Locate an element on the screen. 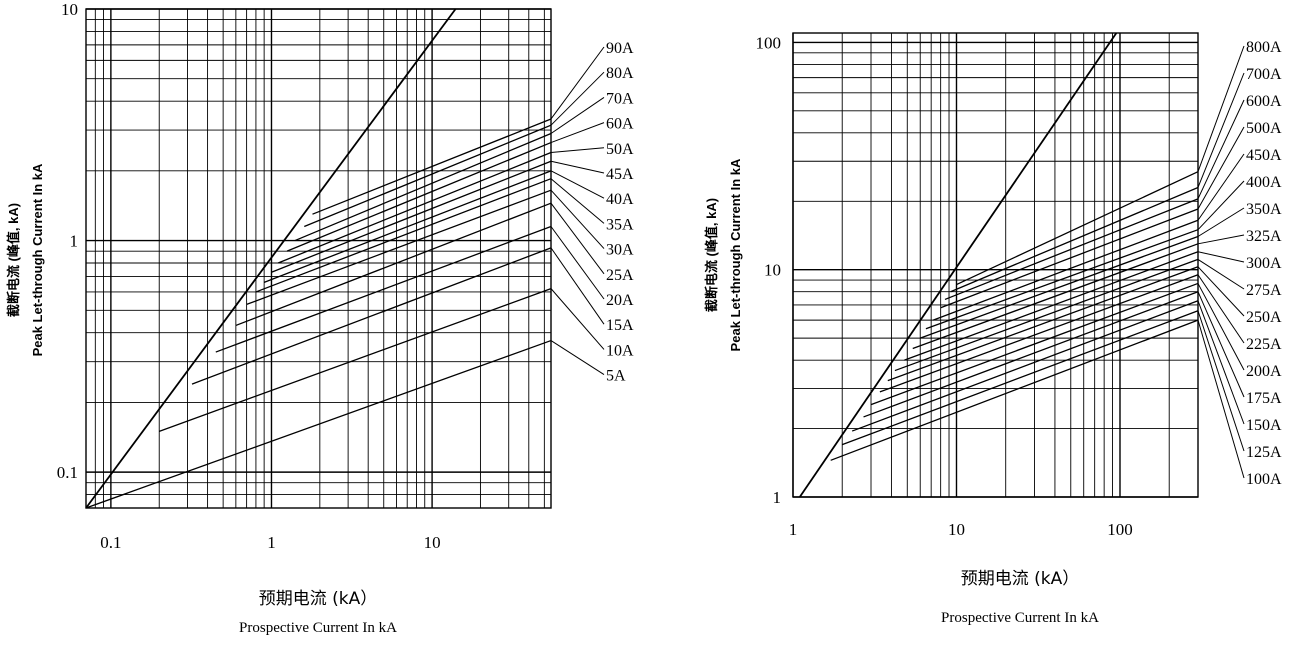 The height and width of the screenshot is (648, 1293). leader-line-50A is located at coordinates (577, 150).